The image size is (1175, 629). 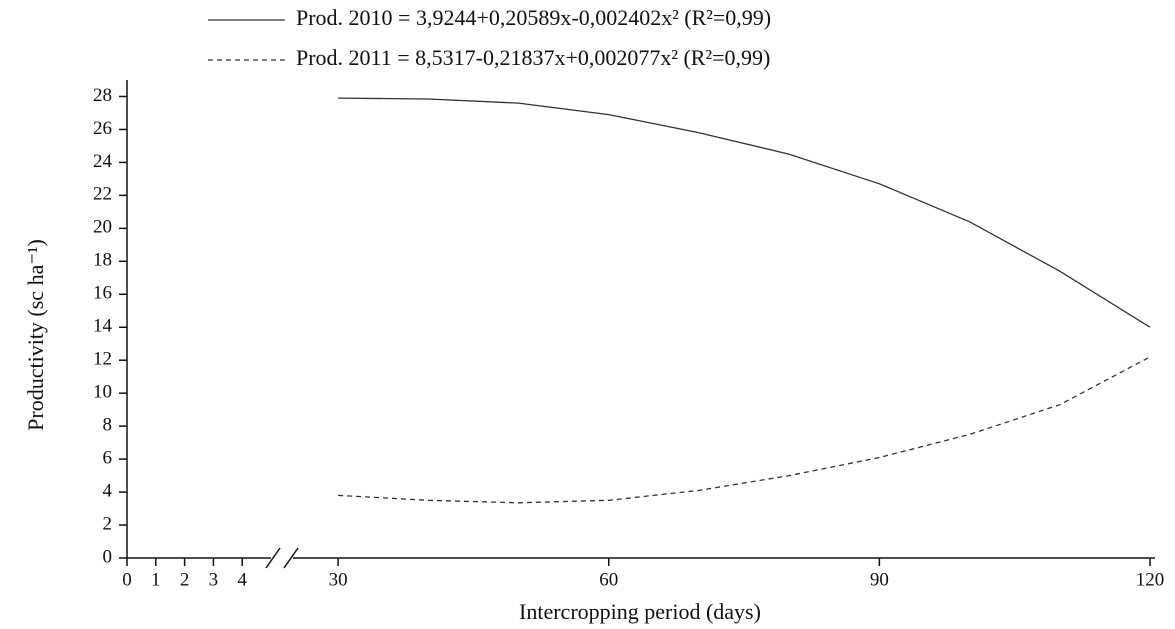 What do you see at coordinates (1150, 579) in the screenshot?
I see `x-tick-label: 120` at bounding box center [1150, 579].